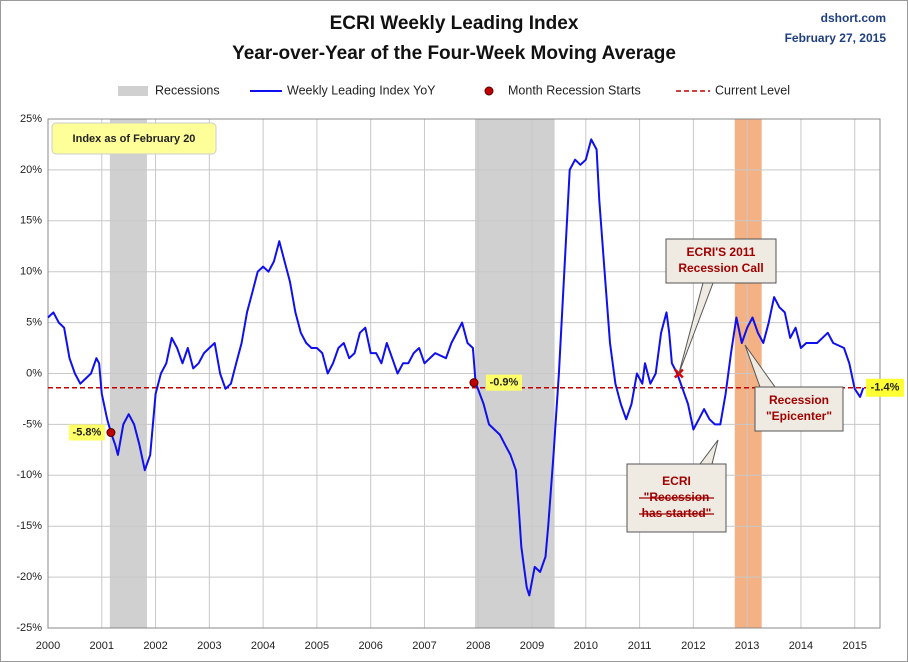 This screenshot has width=908, height=662. What do you see at coordinates (102, 646) in the screenshot?
I see `x-tick-label: 2001` at bounding box center [102, 646].